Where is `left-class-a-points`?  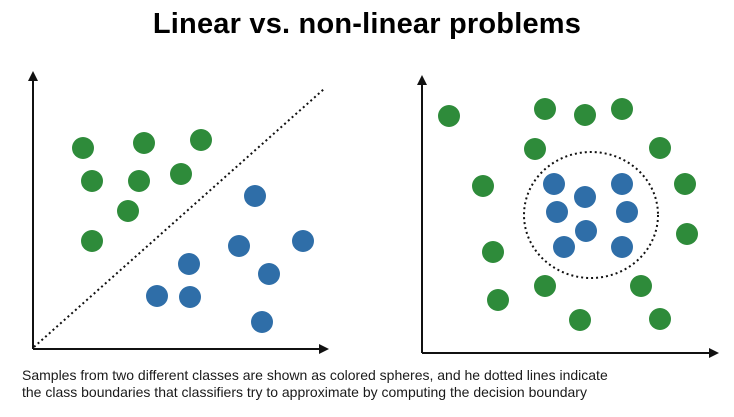 left-class-a-points is located at coordinates (142, 190).